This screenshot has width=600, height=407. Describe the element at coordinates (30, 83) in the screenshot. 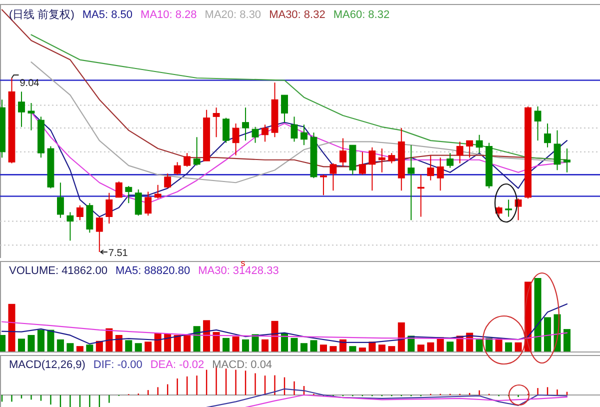

I see `annotation: 9.04` at that location.